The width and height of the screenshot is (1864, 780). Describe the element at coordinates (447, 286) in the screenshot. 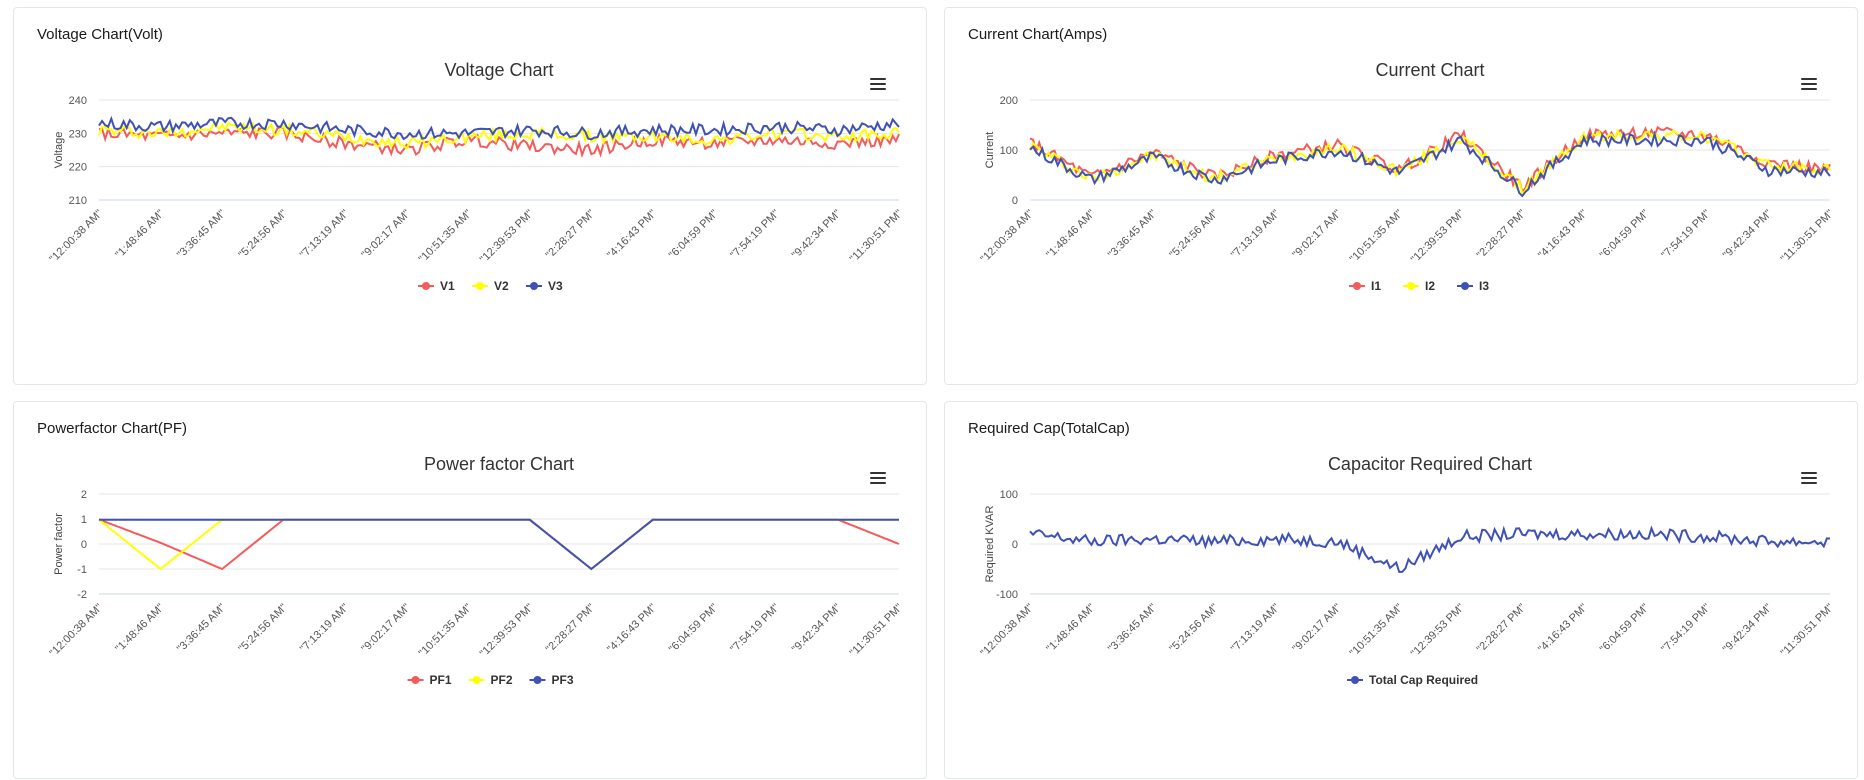

I see `legend-item: V1` at that location.